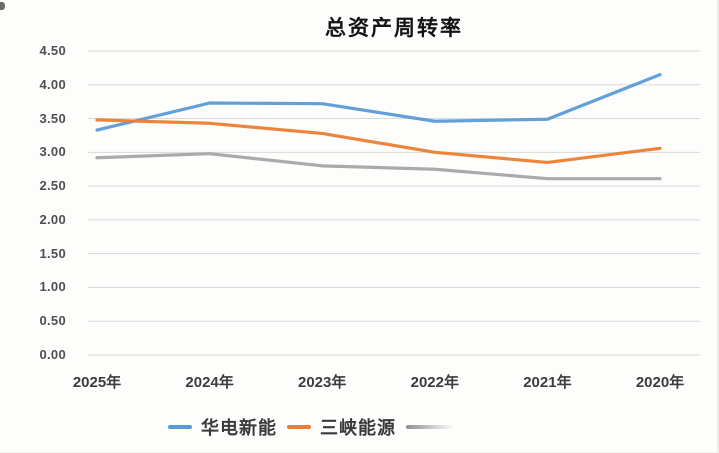 The width and height of the screenshot is (719, 453). Describe the element at coordinates (52, 219) in the screenshot. I see `y-tick-label: 2.00` at that location.